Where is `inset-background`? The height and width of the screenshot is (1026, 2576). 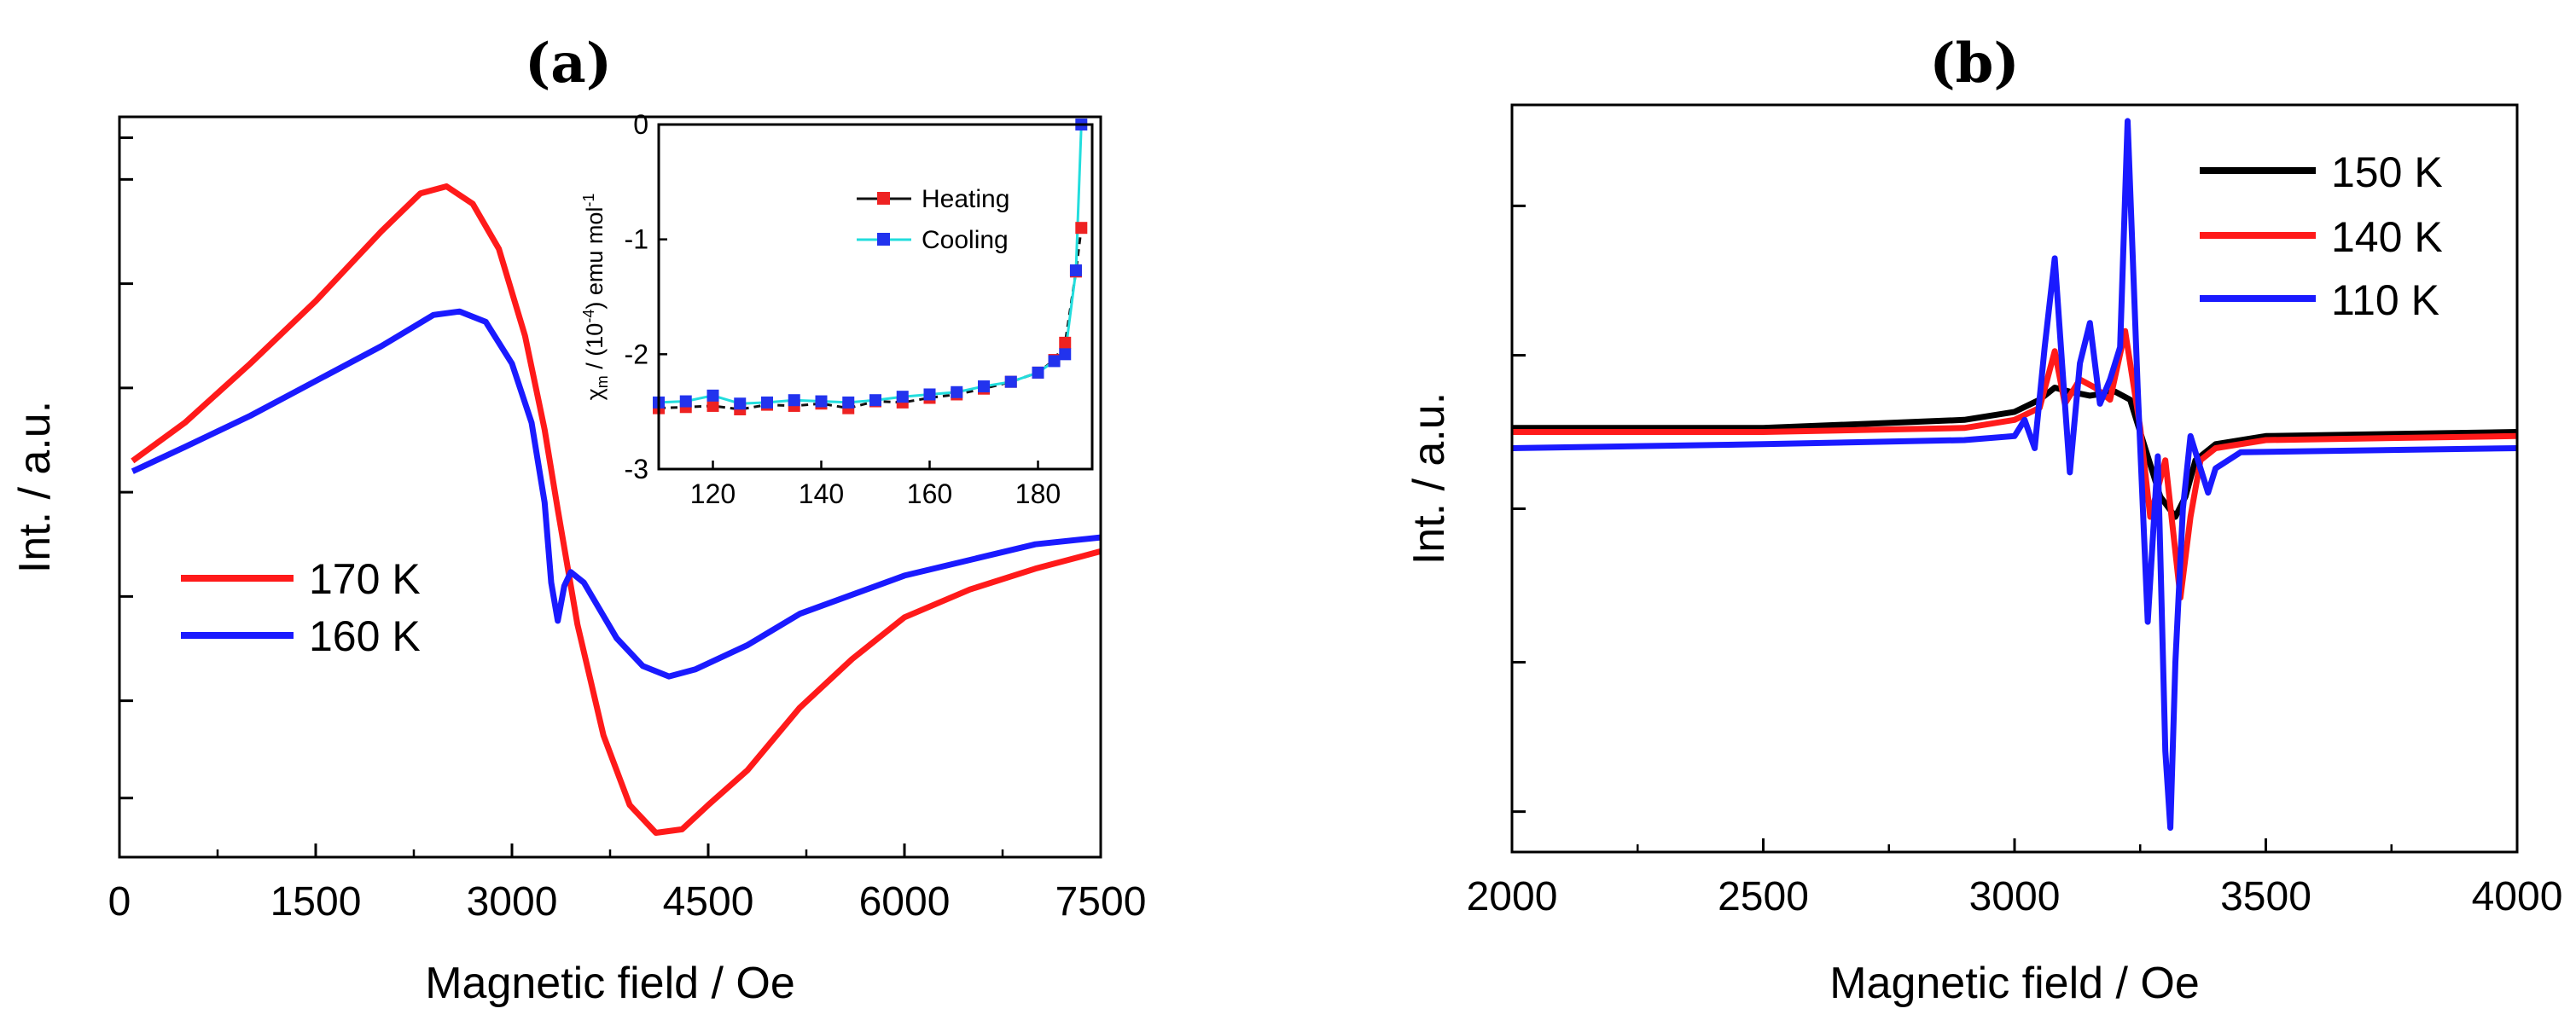
inset-background is located at coordinates (876, 297).